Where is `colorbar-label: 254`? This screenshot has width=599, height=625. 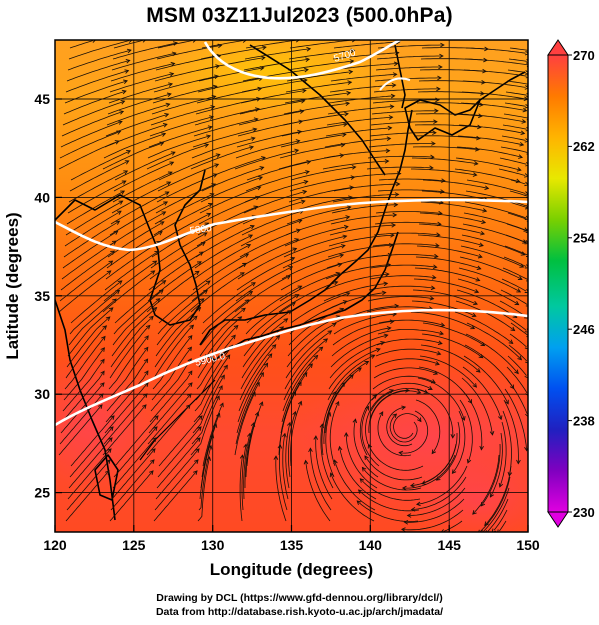 colorbar-label: 254 is located at coordinates (584, 238).